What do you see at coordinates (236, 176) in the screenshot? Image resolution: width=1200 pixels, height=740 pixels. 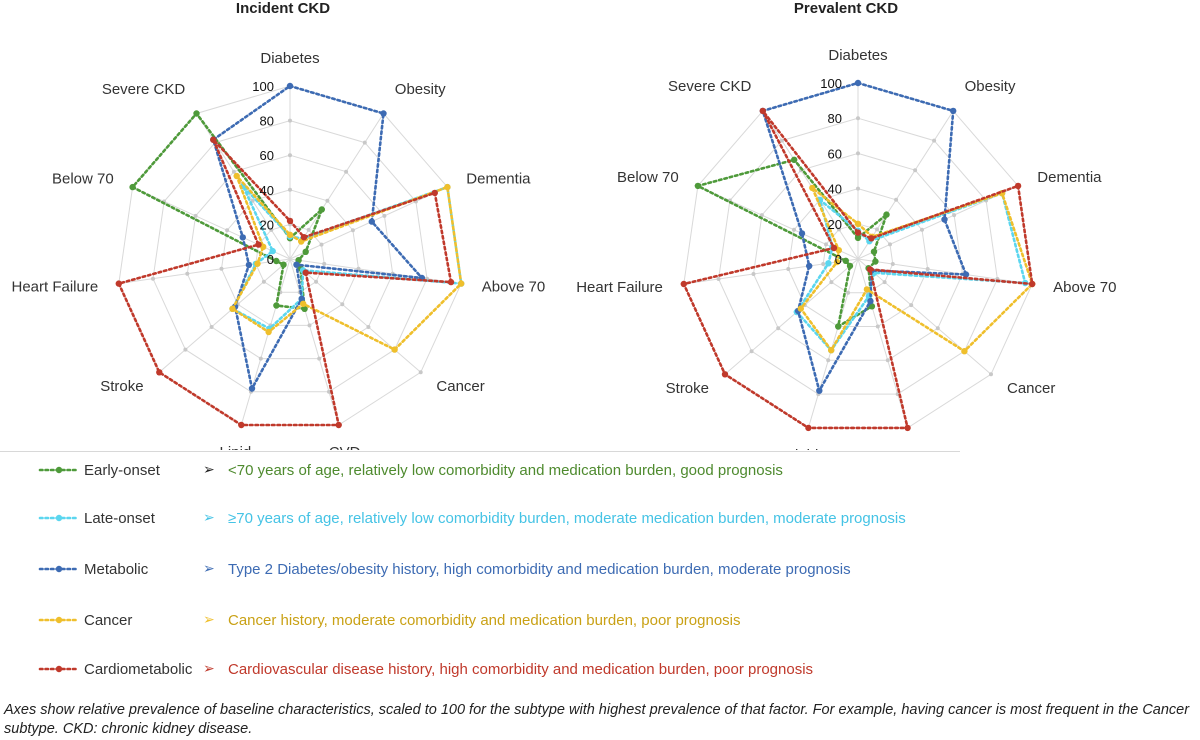 I see `point-cancer-severe-ckd` at bounding box center [236, 176].